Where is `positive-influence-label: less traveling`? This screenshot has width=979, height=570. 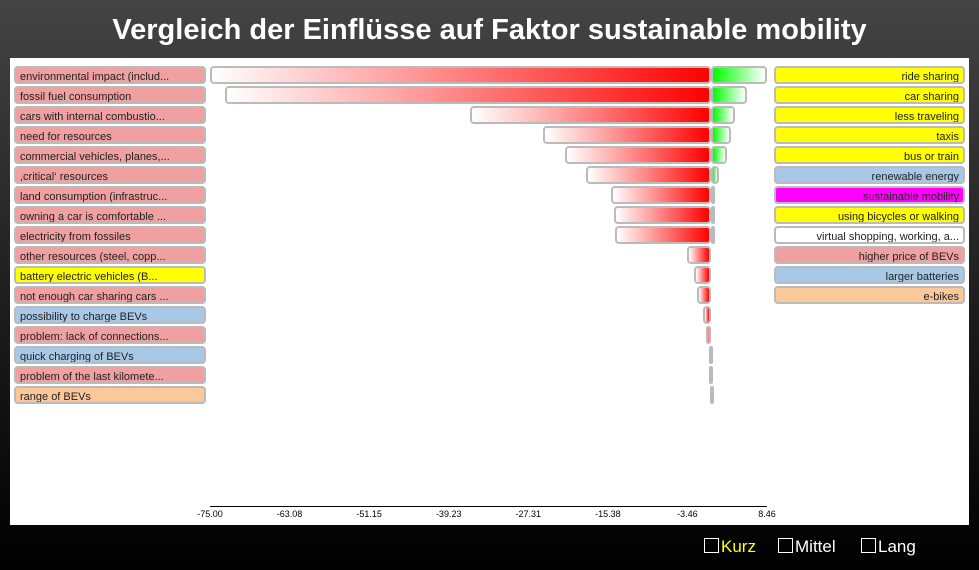 positive-influence-label: less traveling is located at coordinates (869, 115).